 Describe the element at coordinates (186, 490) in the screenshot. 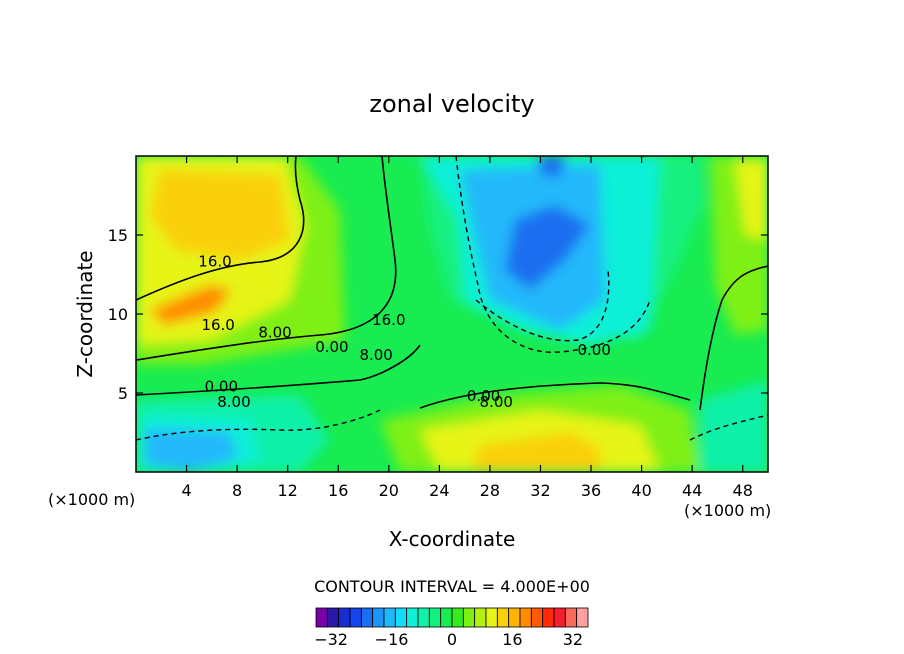

I see `x-tick-label: 4` at that location.